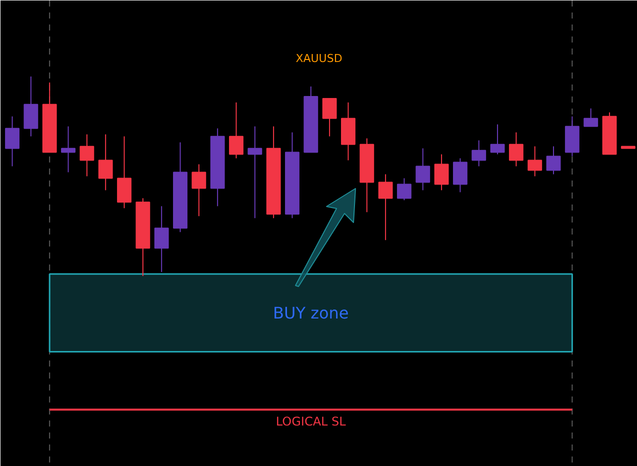 The width and height of the screenshot is (637, 466). What do you see at coordinates (311, 421) in the screenshot?
I see `ref-line-label: LOGICAL SL` at bounding box center [311, 421].